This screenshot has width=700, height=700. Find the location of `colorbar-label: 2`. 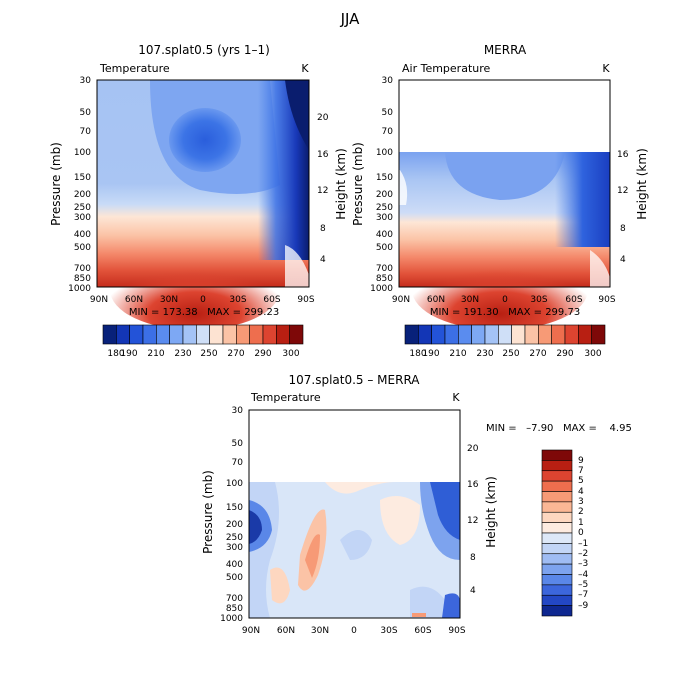

colorbar-label: 2 is located at coordinates (581, 512).